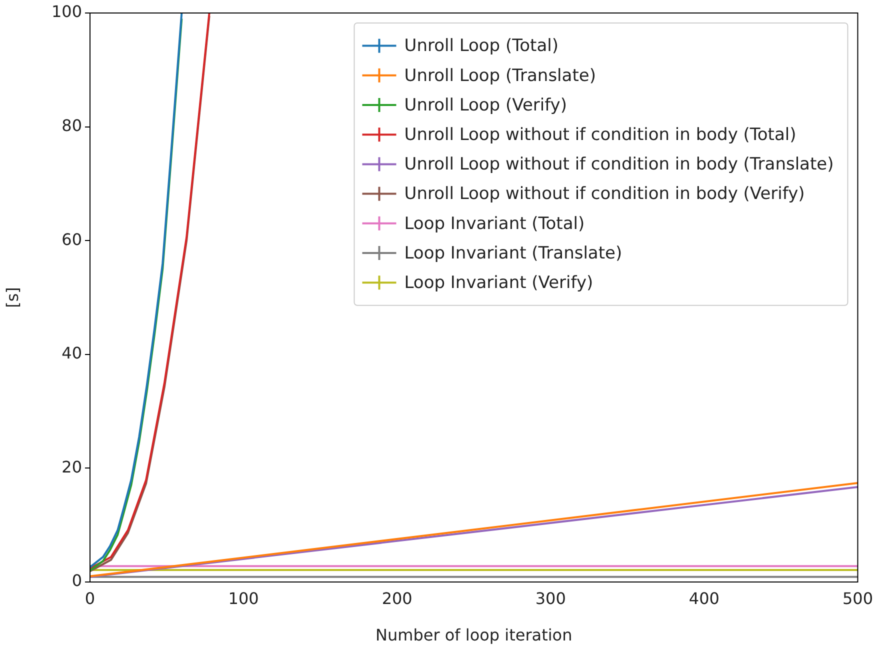  I want to click on x-axis-title: Number of loop iteration, so click(474, 635).